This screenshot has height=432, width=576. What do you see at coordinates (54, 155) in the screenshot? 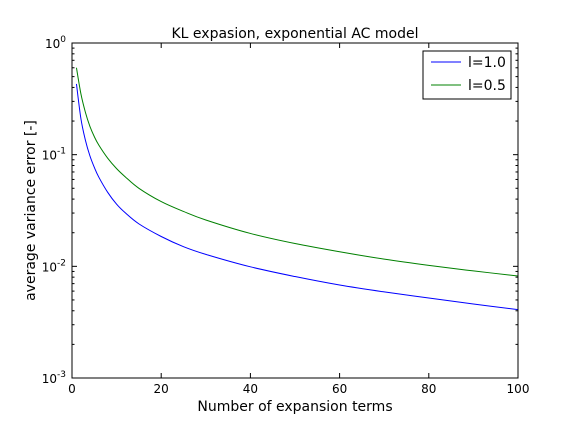
I see `y-tick-label: 10⁻¹` at bounding box center [54, 155].